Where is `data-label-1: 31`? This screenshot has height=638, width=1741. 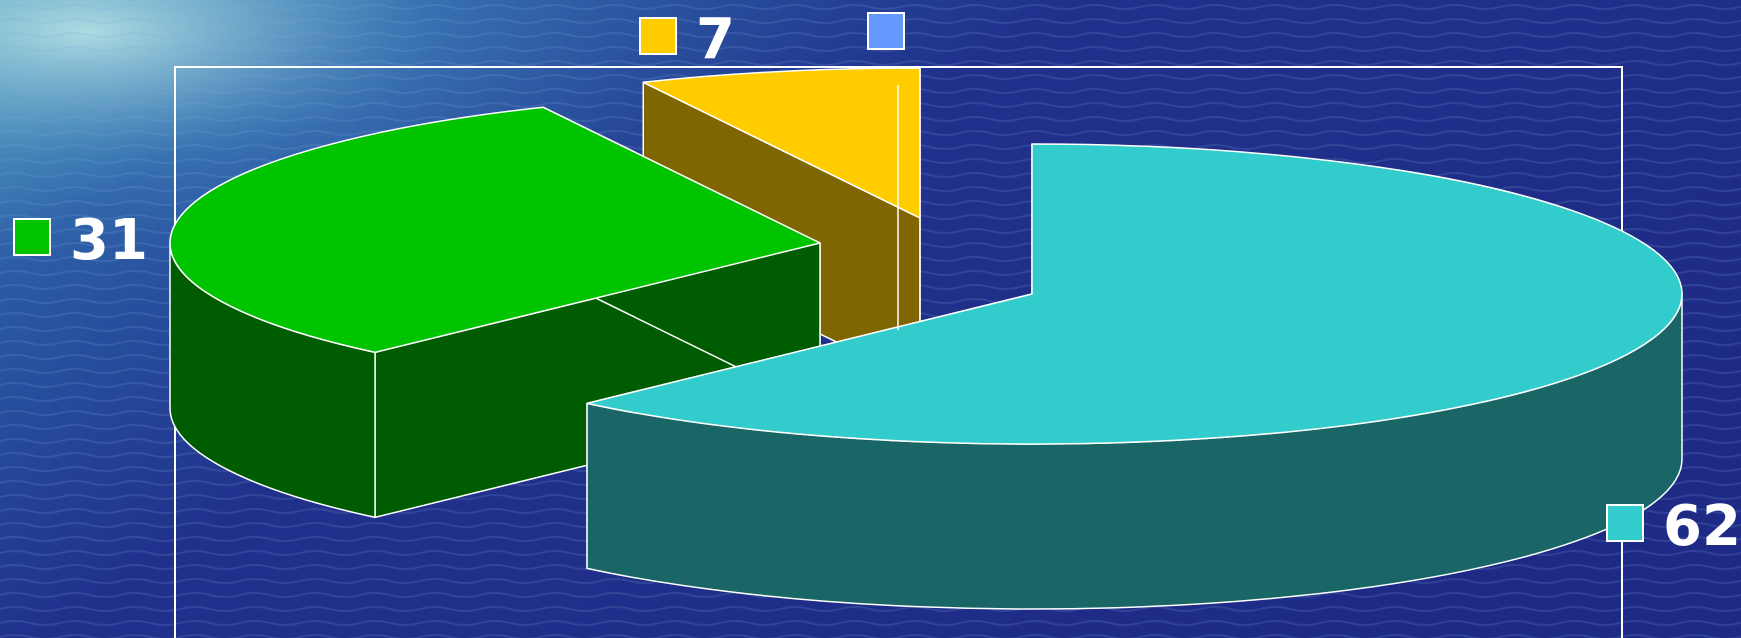 data-label-1: 31 is located at coordinates (109, 240).